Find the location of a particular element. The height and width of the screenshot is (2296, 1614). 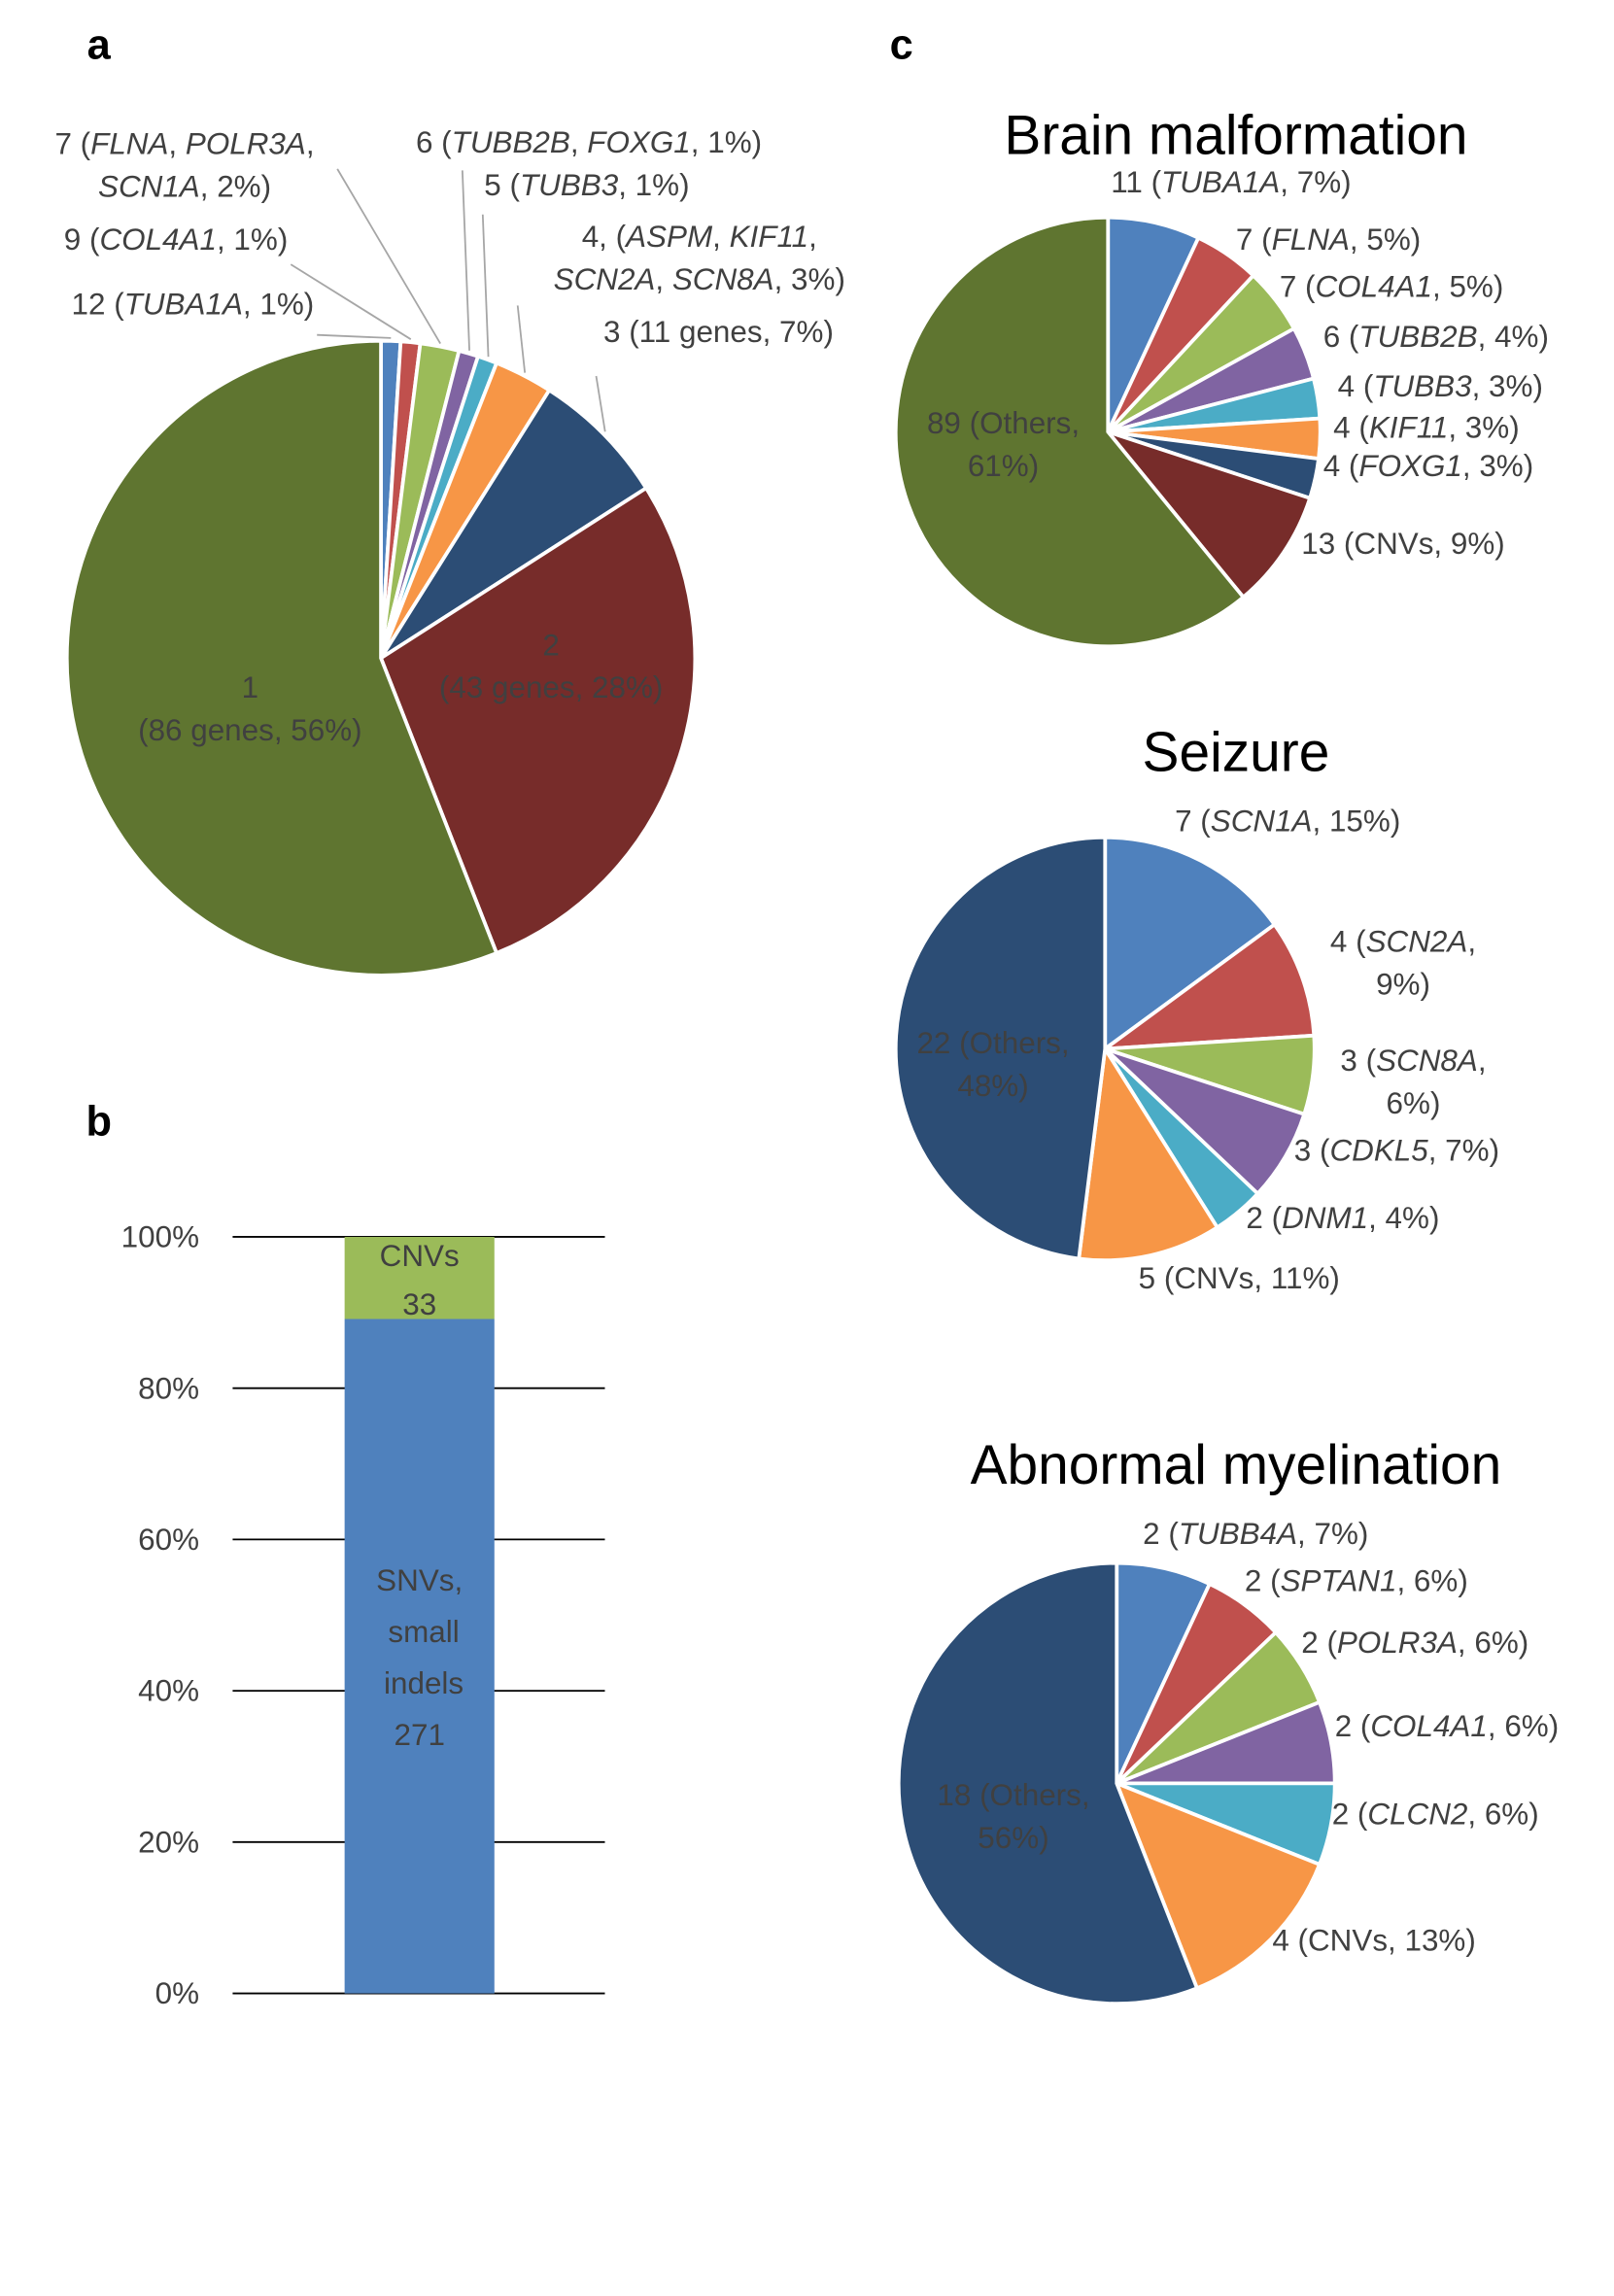

chart-title: Abnormal myelination is located at coordinates (1236, 1465).